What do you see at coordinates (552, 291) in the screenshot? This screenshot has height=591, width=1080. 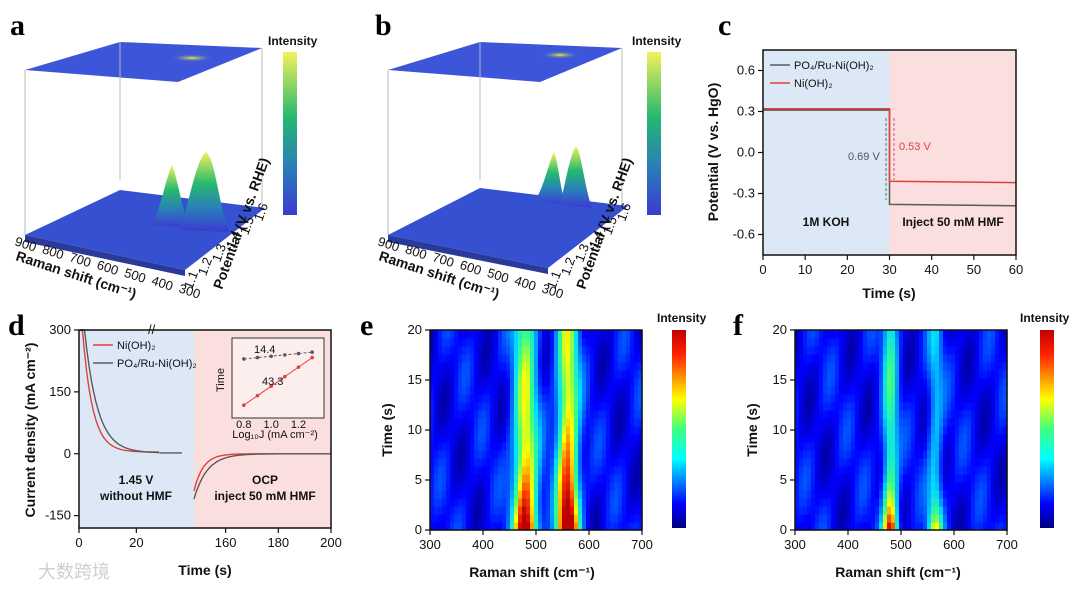 I see `x-tick-label: 300` at bounding box center [552, 291].